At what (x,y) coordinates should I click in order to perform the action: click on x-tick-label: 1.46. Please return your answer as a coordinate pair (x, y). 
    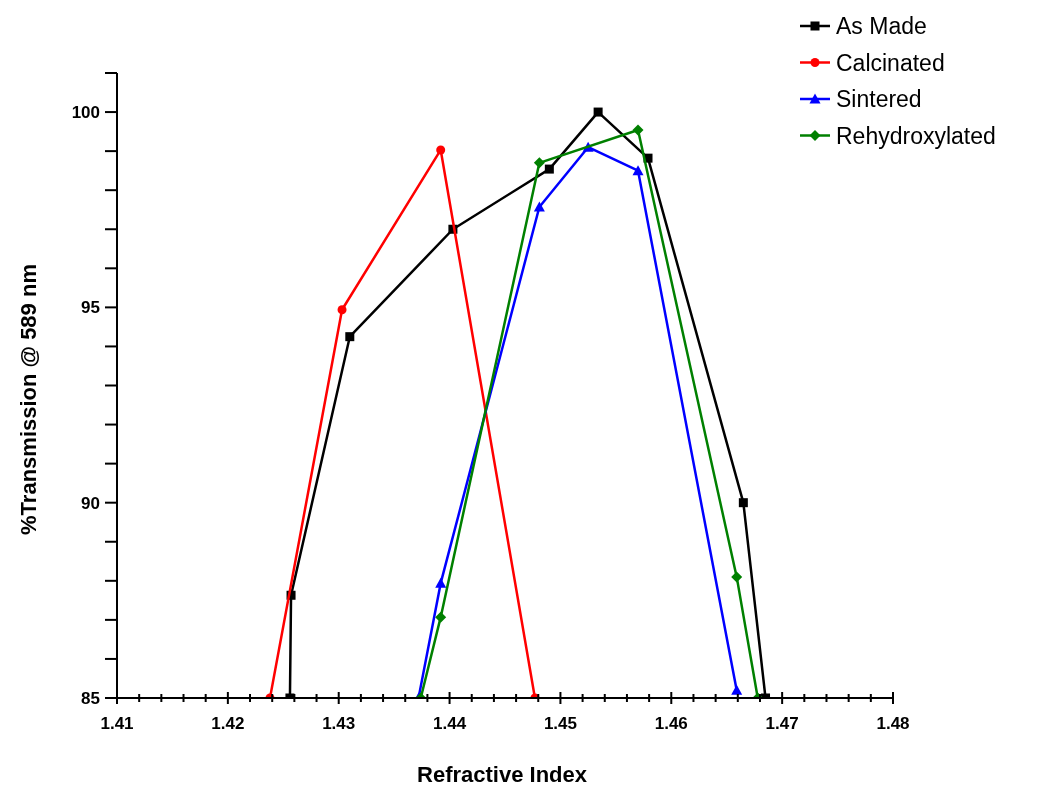
    Looking at the image, I should click on (671, 723).